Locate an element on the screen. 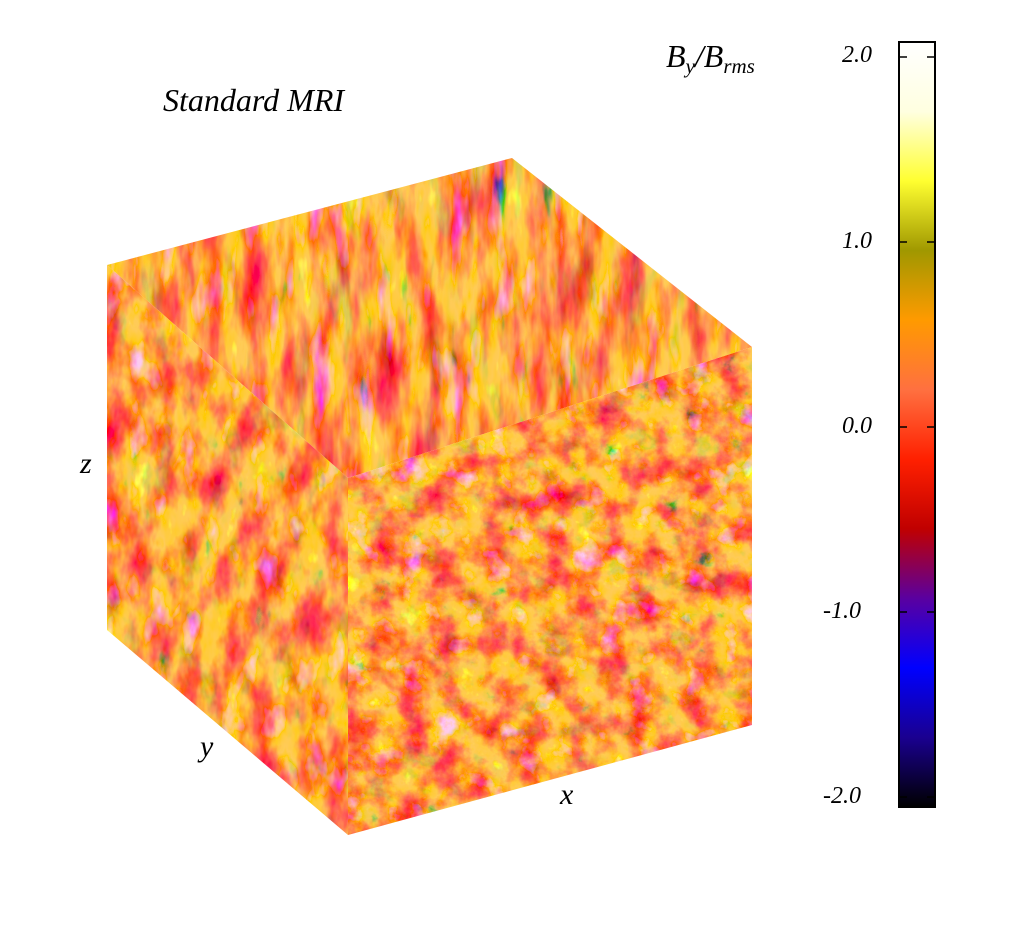 This screenshot has height=948, width=1024. quantity-base: B is located at coordinates (676, 56).